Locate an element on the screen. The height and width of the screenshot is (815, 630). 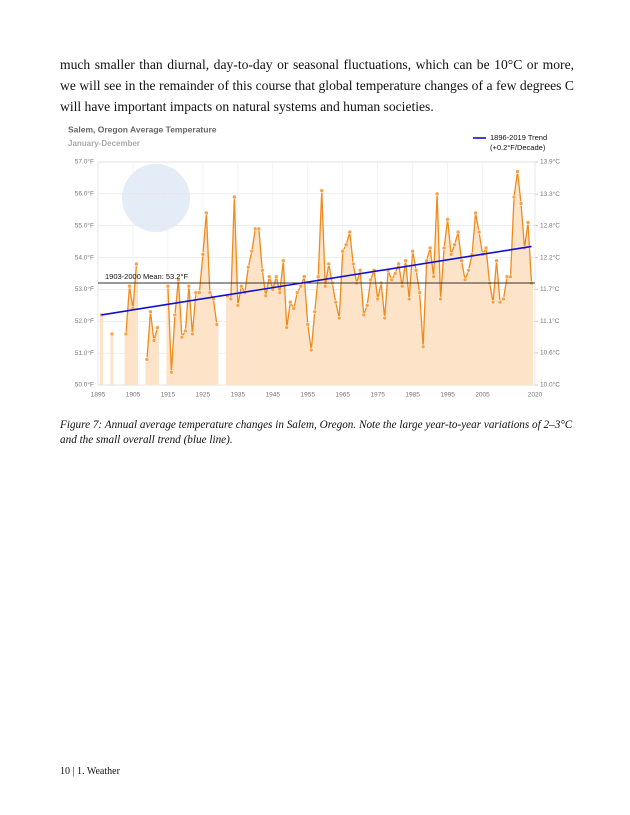
y-tick-label: 54.0°F is located at coordinates (84, 257).